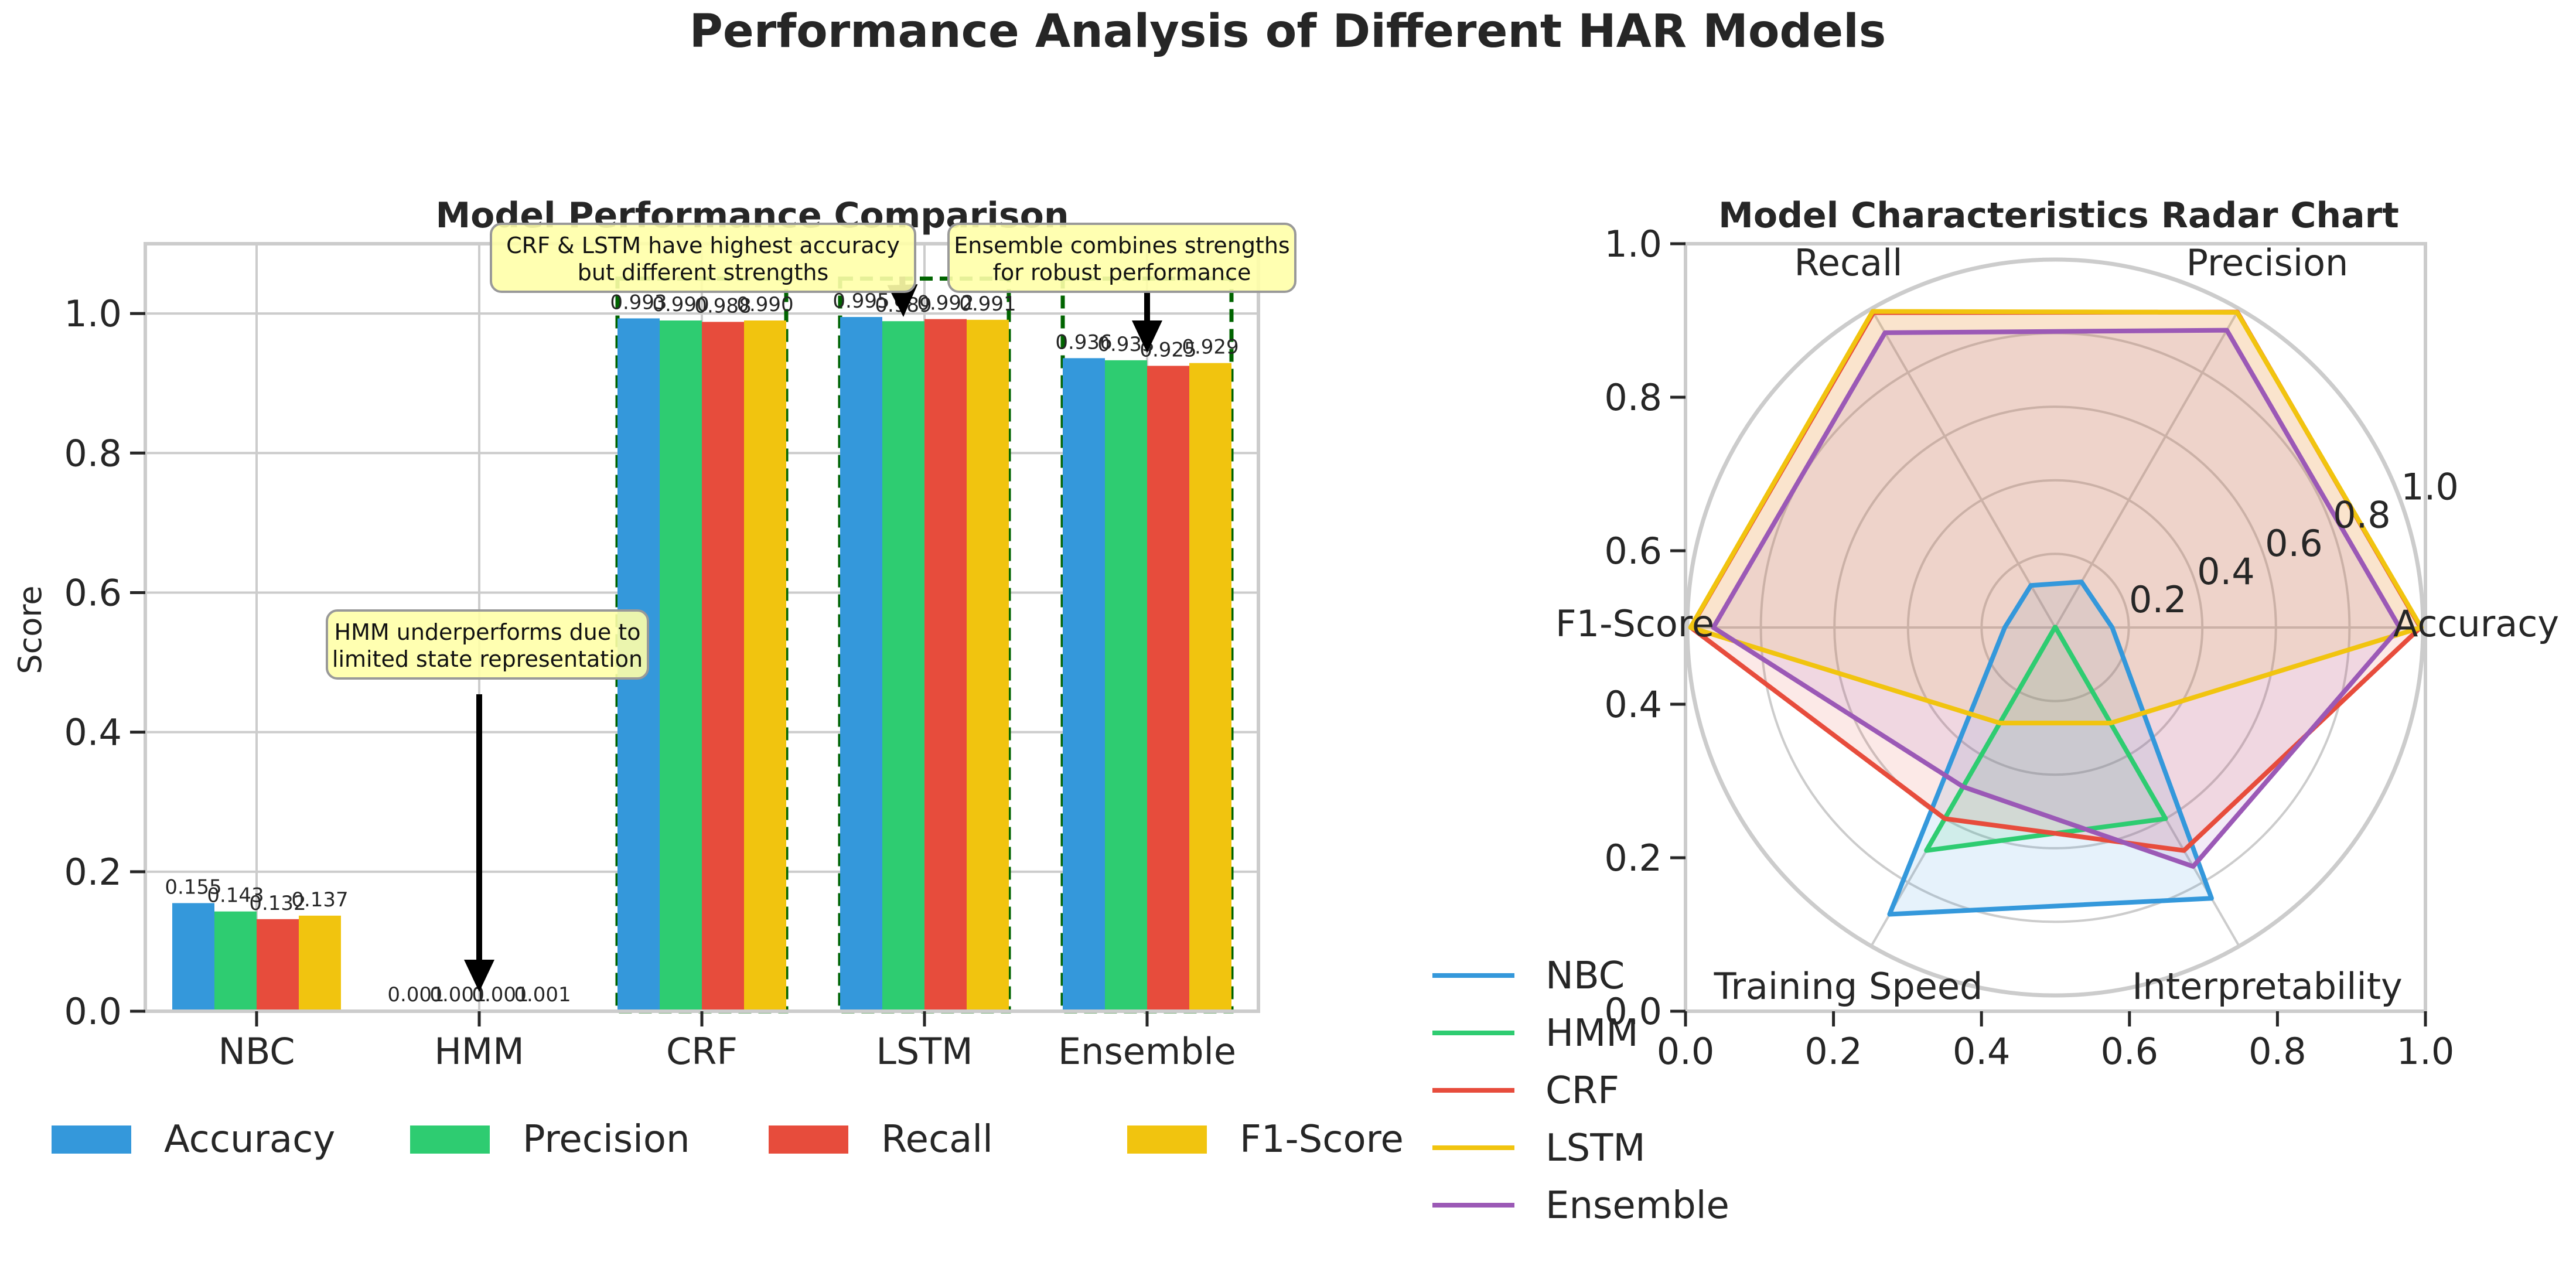 The image size is (2576, 1262). What do you see at coordinates (1963, 468) in the screenshot?
I see `radar-spoke` at bounding box center [1963, 468].